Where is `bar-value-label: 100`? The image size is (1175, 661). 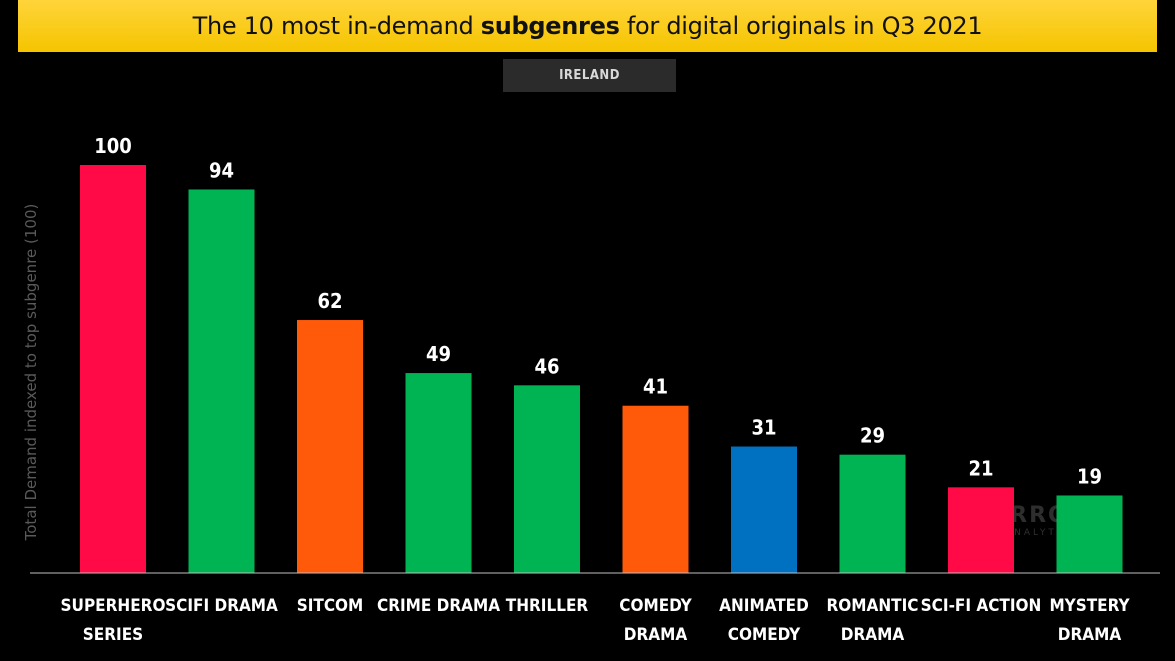
bar-value-label: 100 is located at coordinates (113, 146).